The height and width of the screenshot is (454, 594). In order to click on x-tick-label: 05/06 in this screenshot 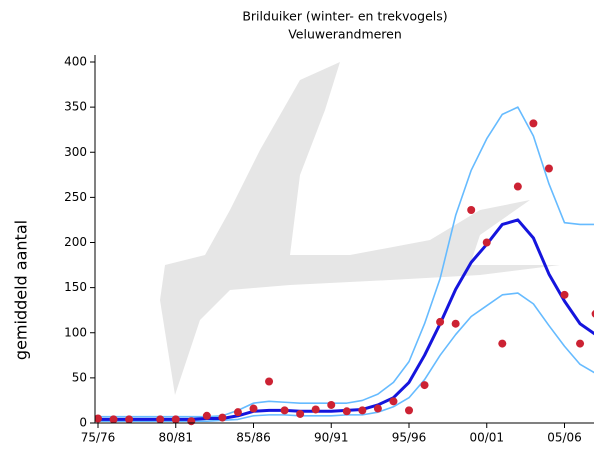, I will do `click(564, 438)`.